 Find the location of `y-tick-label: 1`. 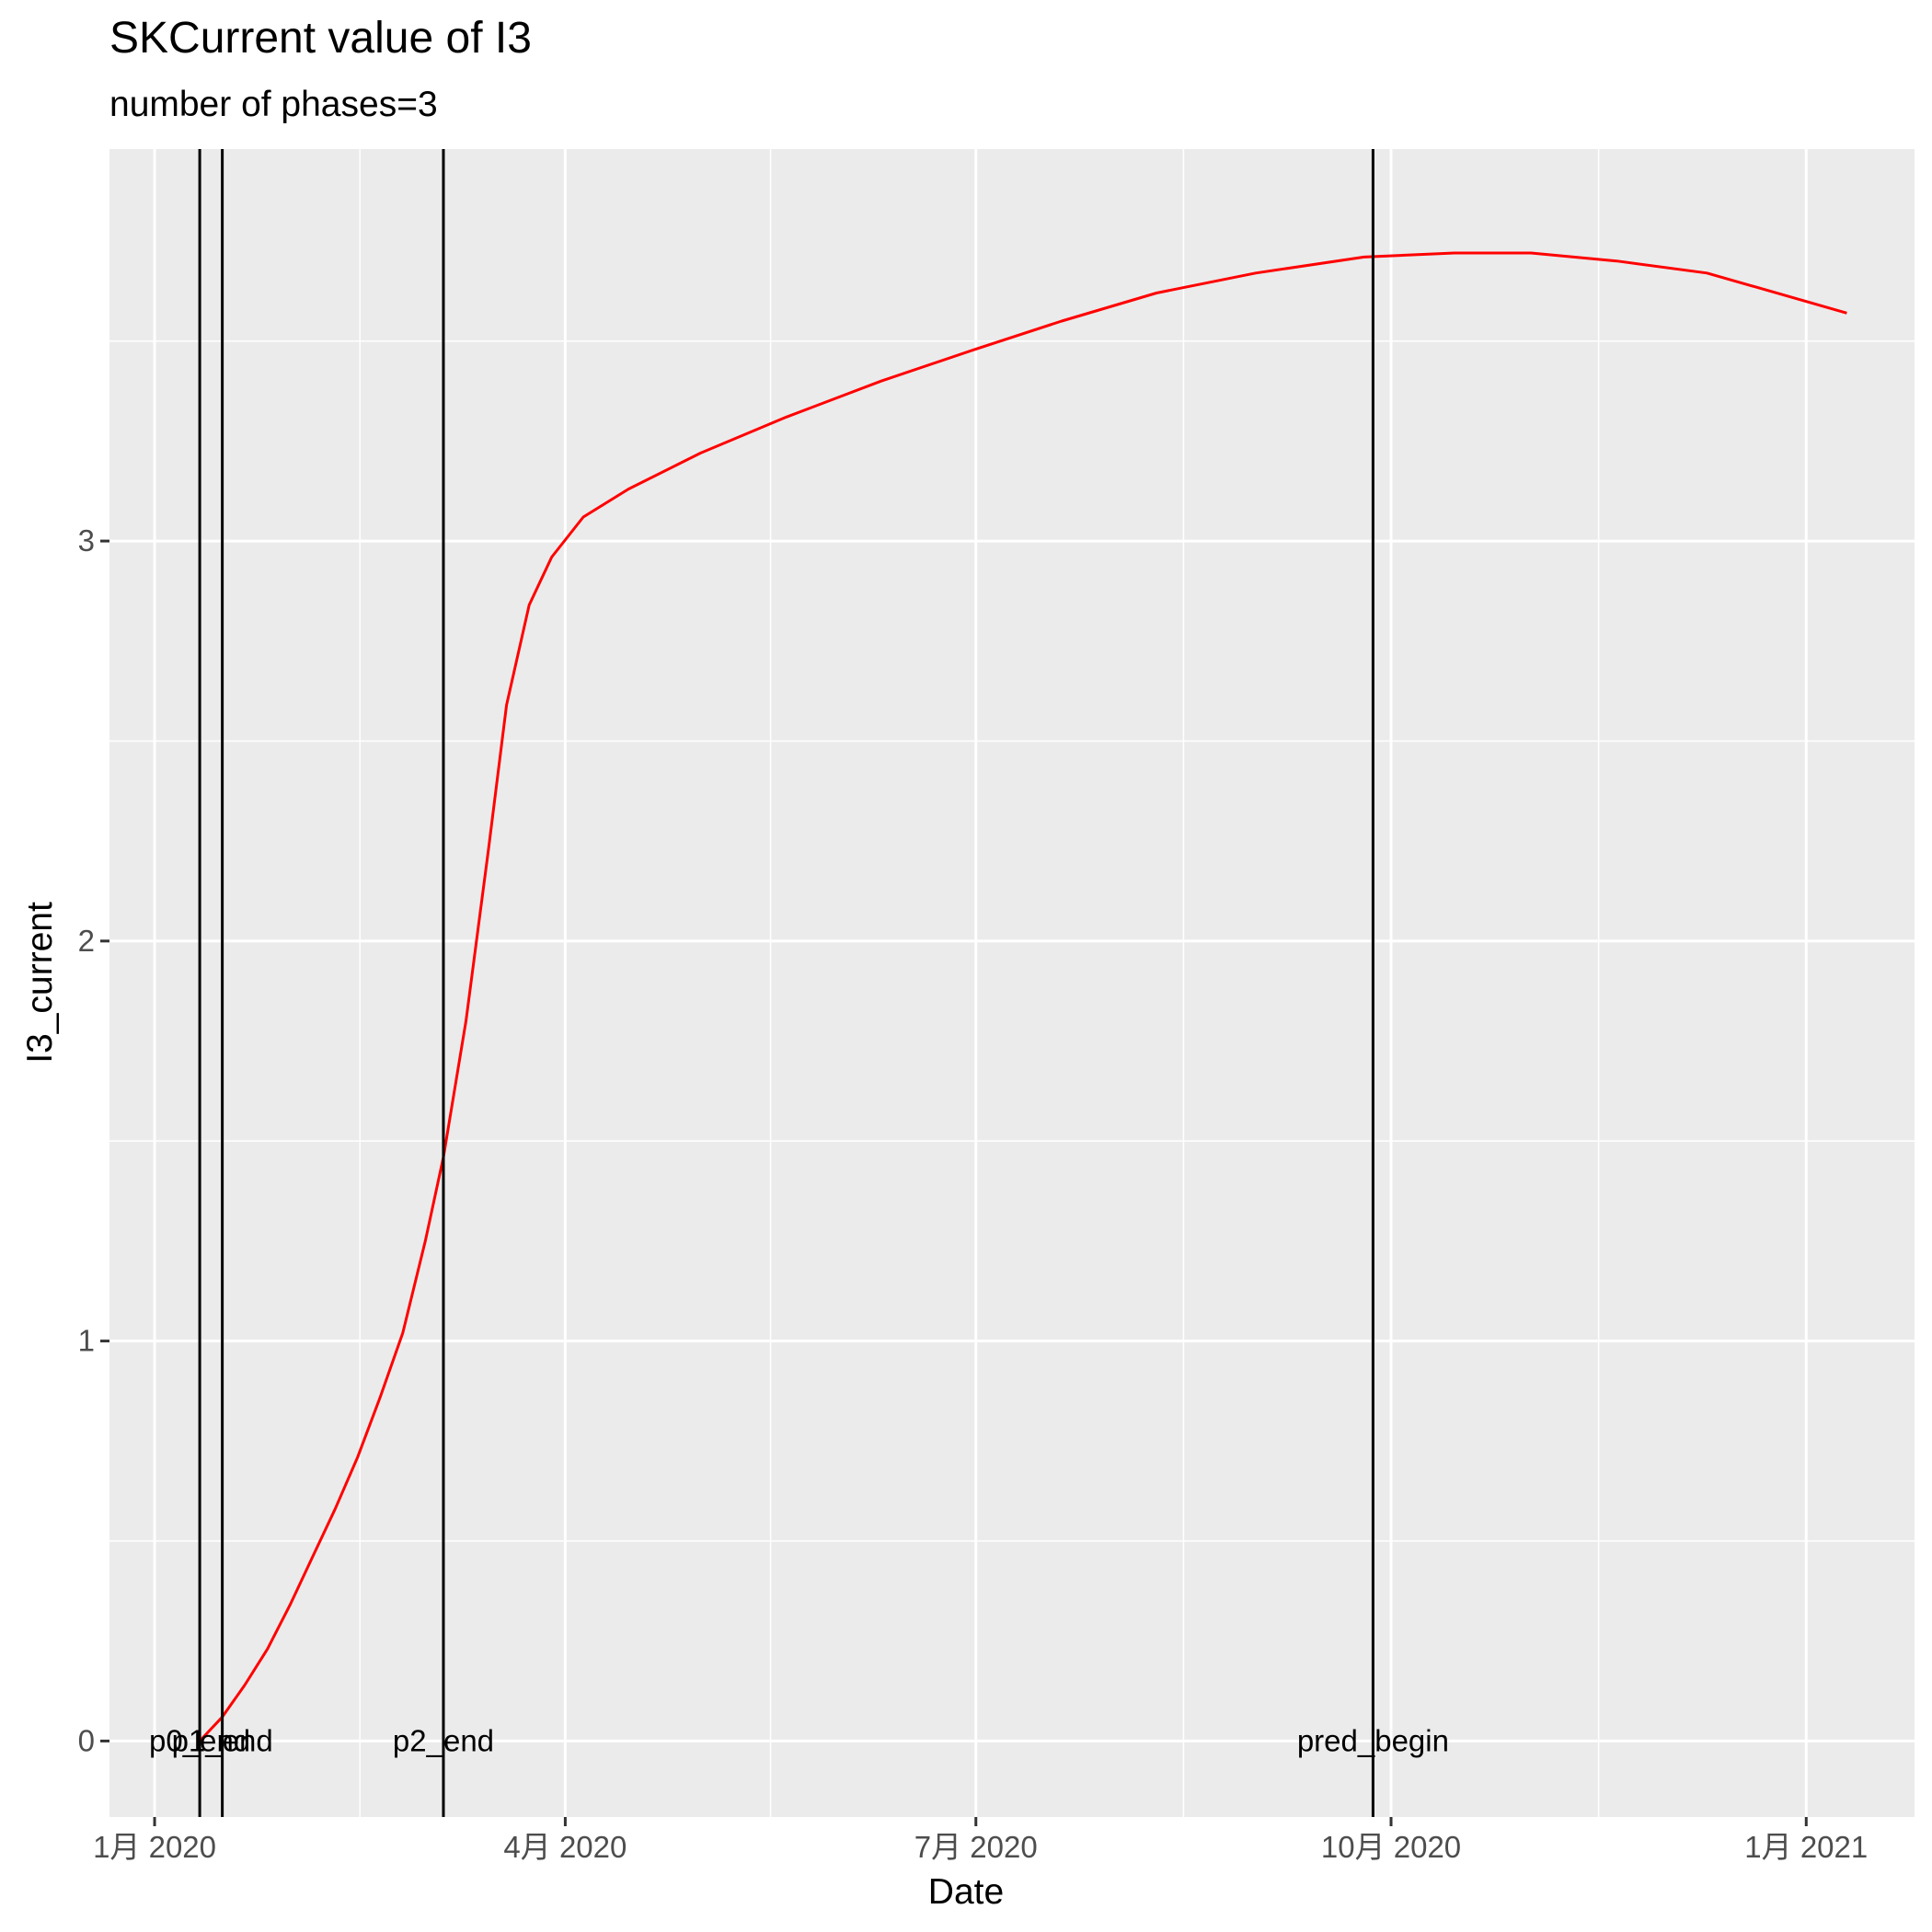

y-tick-label: 1 is located at coordinates (86, 1341).